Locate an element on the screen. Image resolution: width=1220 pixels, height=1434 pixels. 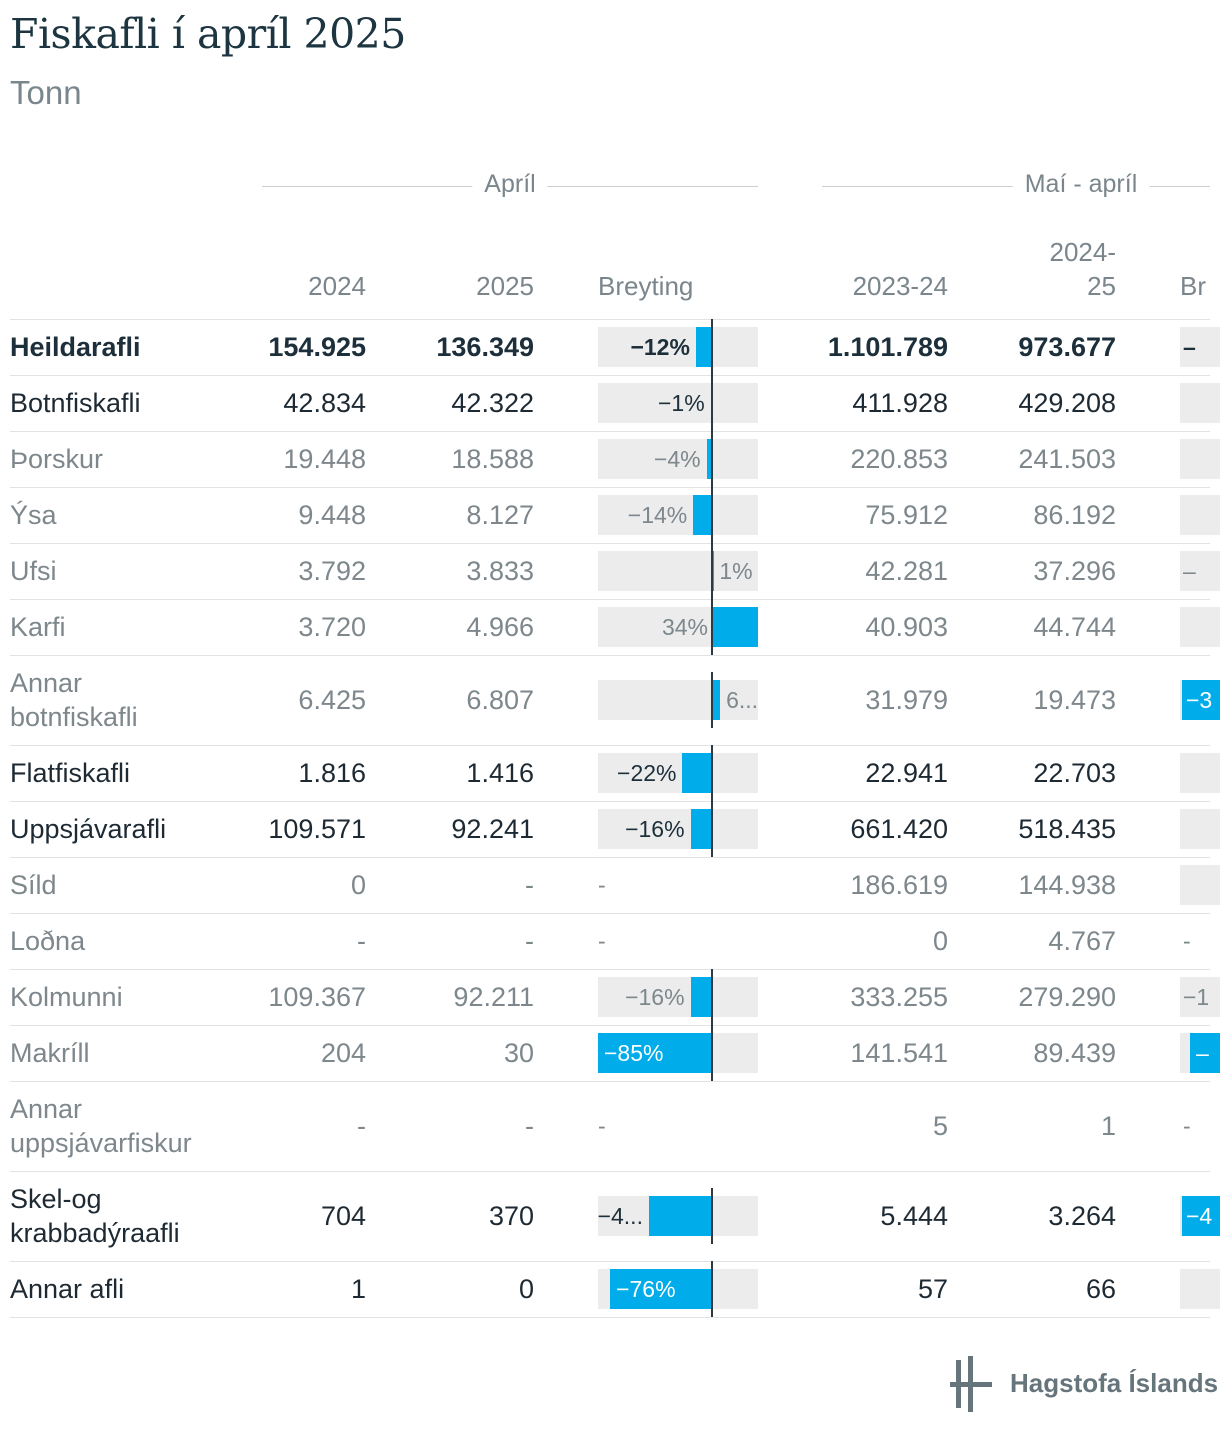
right-change-label: - is located at coordinates (1187, 941).